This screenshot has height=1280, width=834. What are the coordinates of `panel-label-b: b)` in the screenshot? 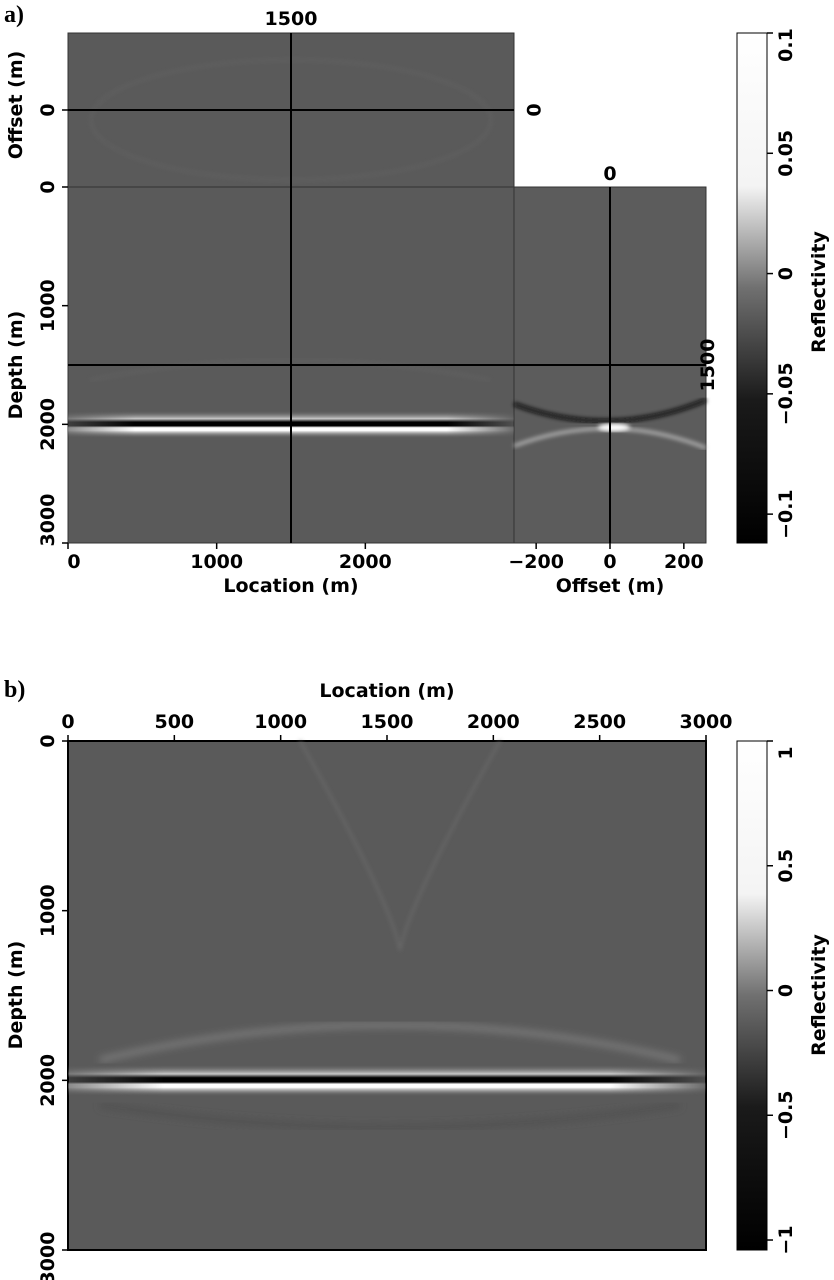 It's located at (14, 690).